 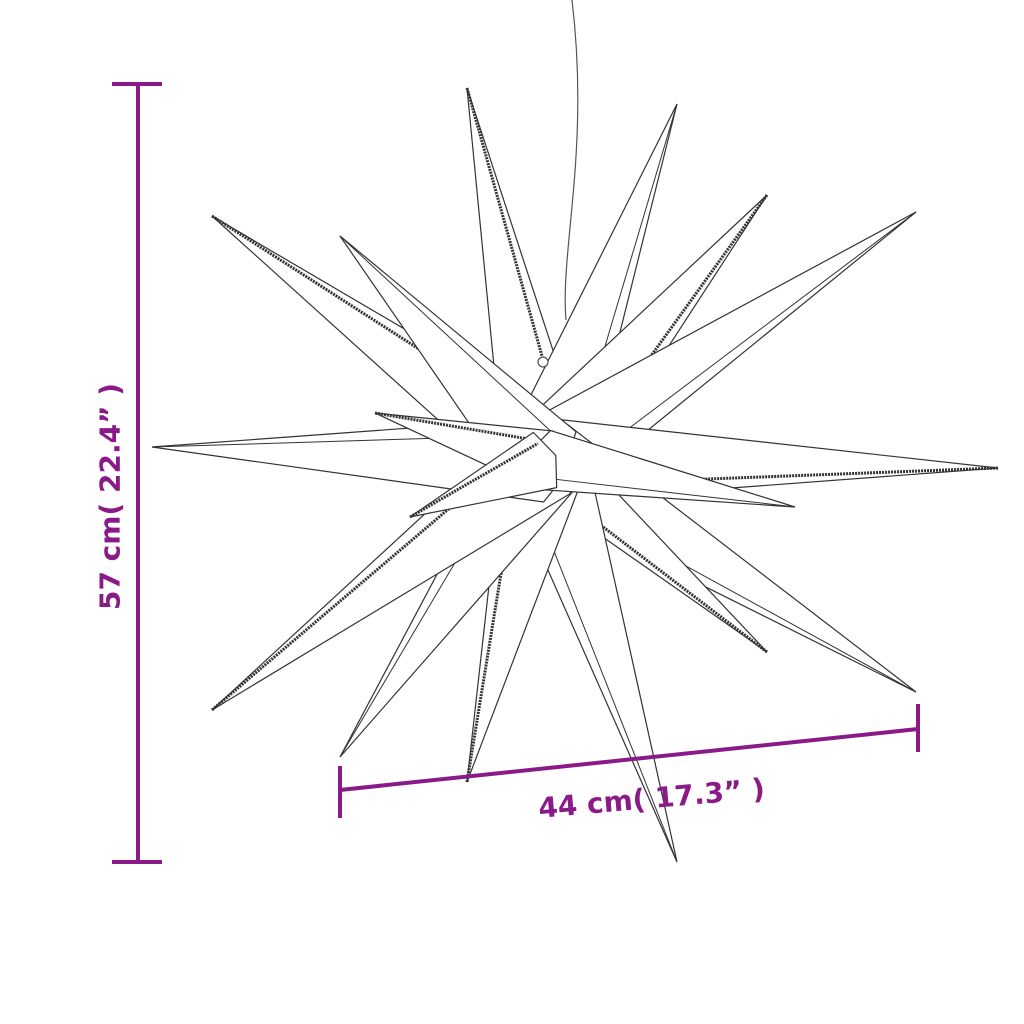 What do you see at coordinates (137, 473) in the screenshot?
I see `height-dimension-line` at bounding box center [137, 473].